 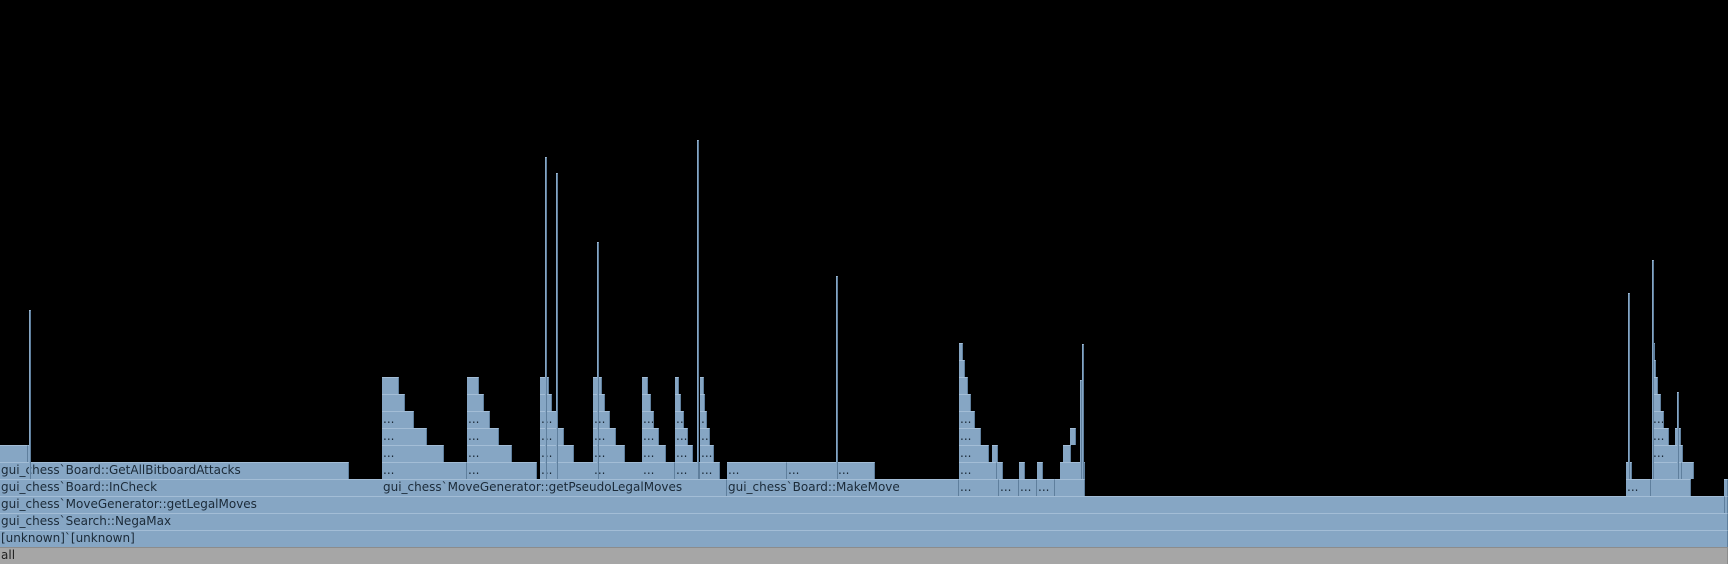 I want to click on frame-getallbitboardattacks: gui_chess`Board::GetAllBitboardAttacks, so click(x=174, y=470).